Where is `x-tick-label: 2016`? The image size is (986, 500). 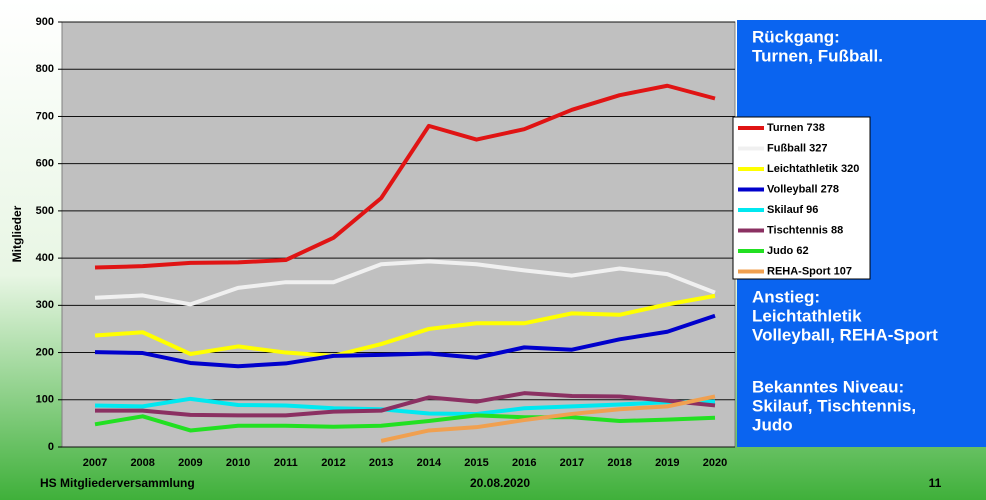 x-tick-label: 2016 is located at coordinates (524, 463).